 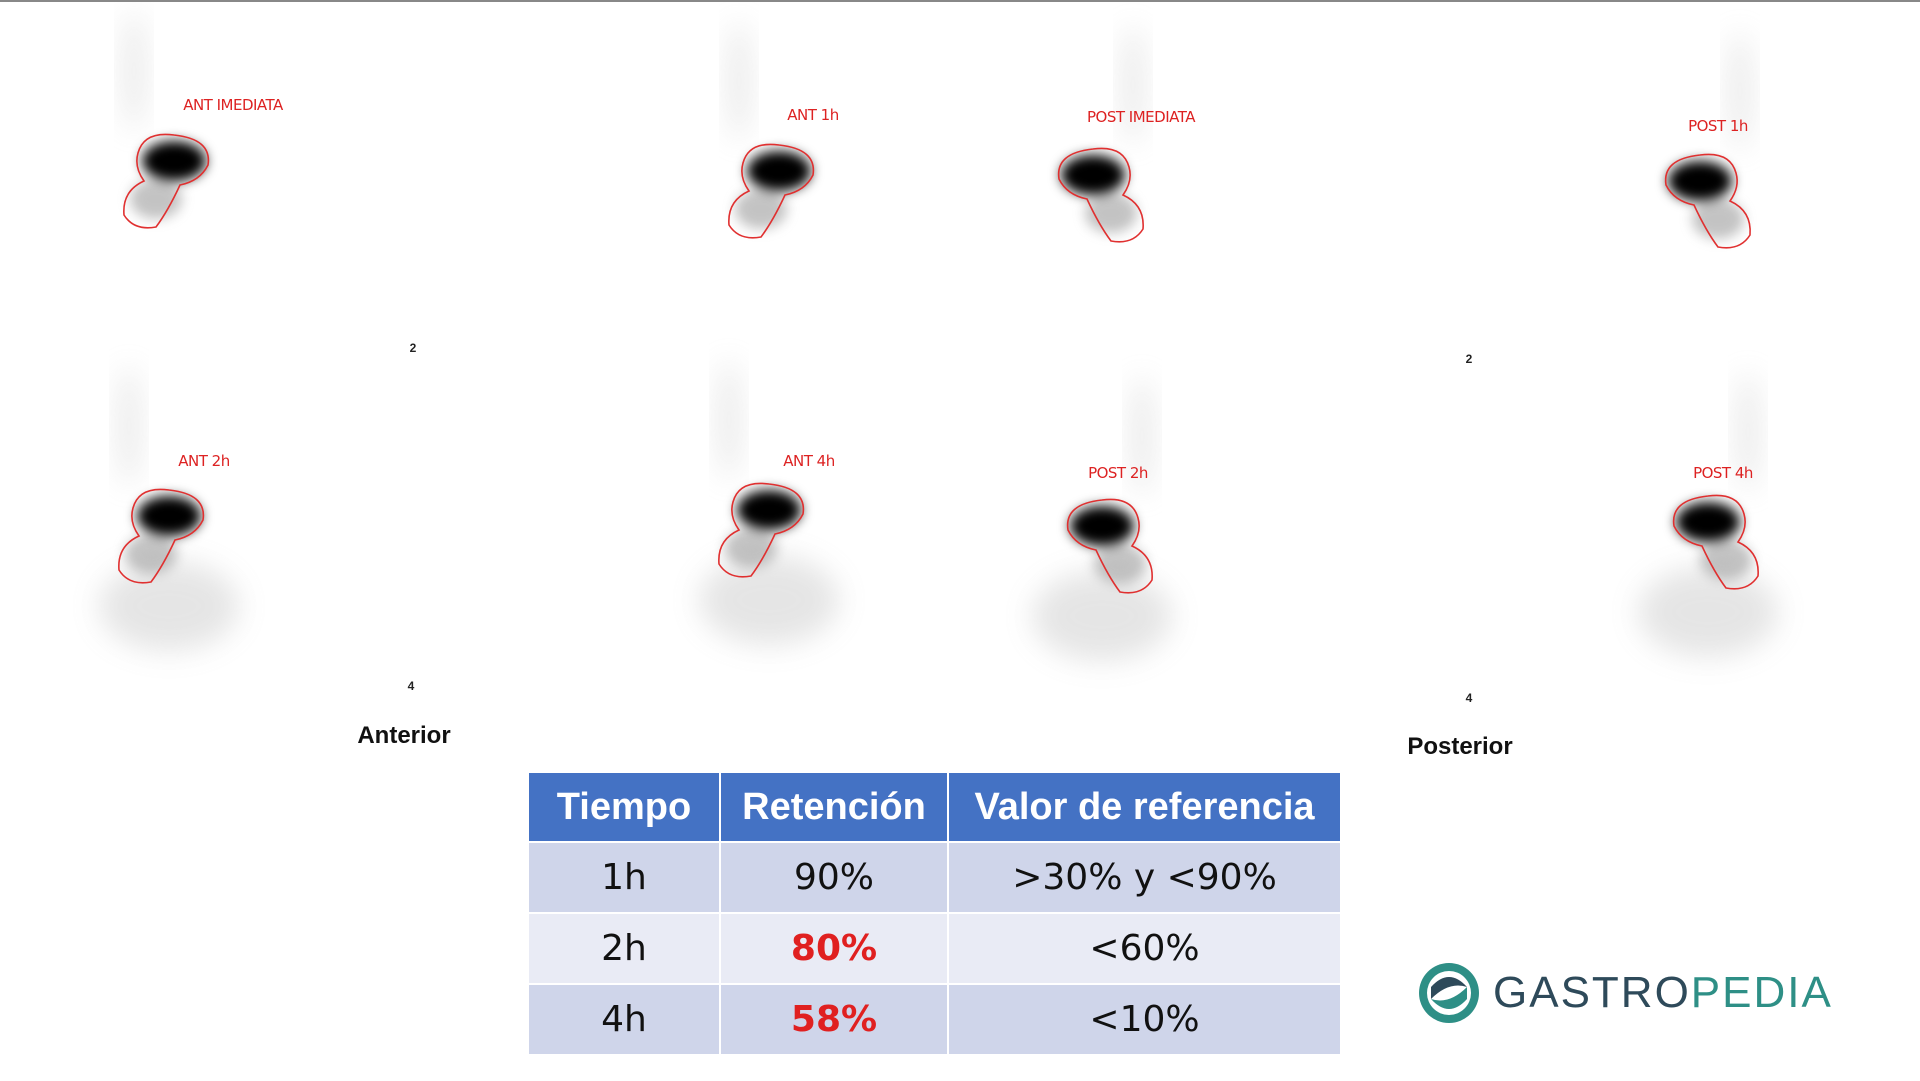 What do you see at coordinates (1118, 473) in the screenshot?
I see `scan-label: POST 2h` at bounding box center [1118, 473].